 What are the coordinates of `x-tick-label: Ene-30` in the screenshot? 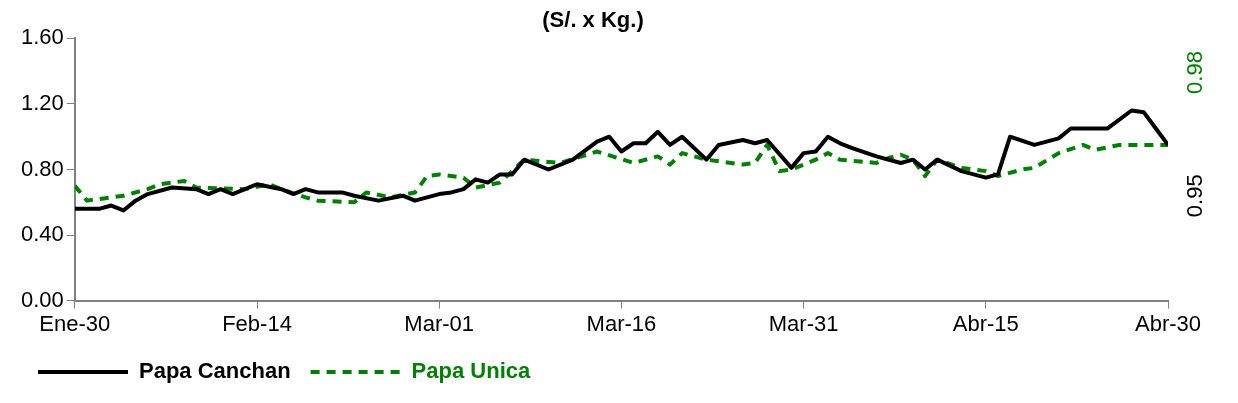 It's located at (75, 323).